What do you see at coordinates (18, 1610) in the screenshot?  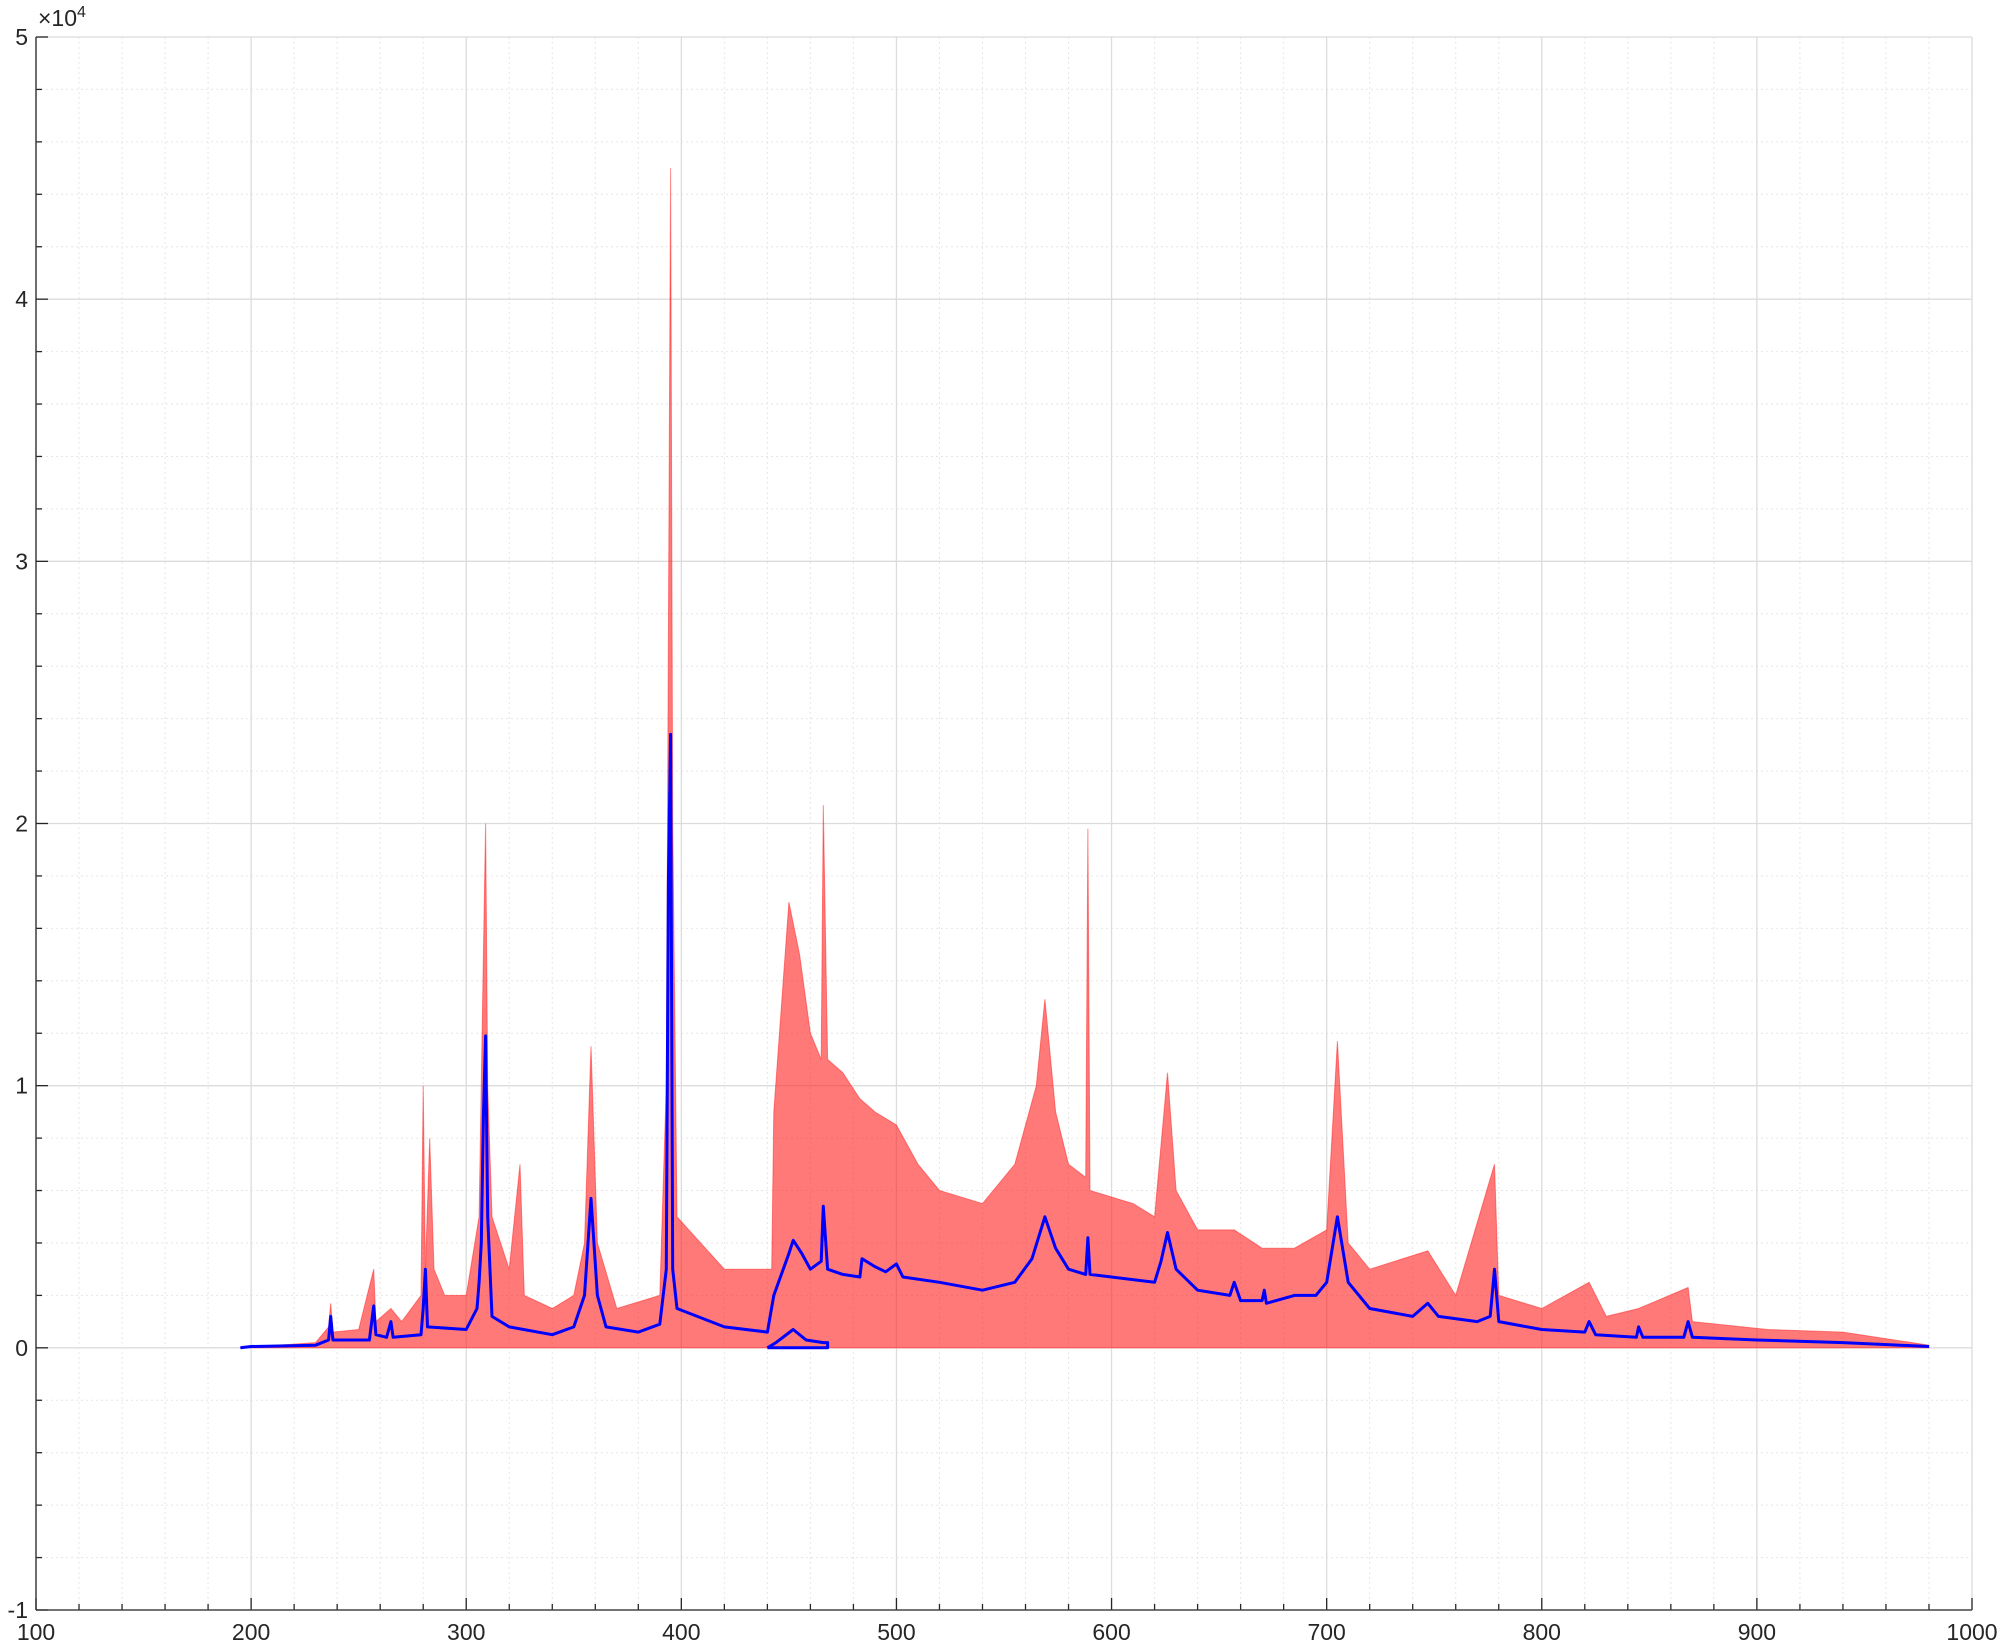 I see `y-tick-label: -1` at bounding box center [18, 1610].